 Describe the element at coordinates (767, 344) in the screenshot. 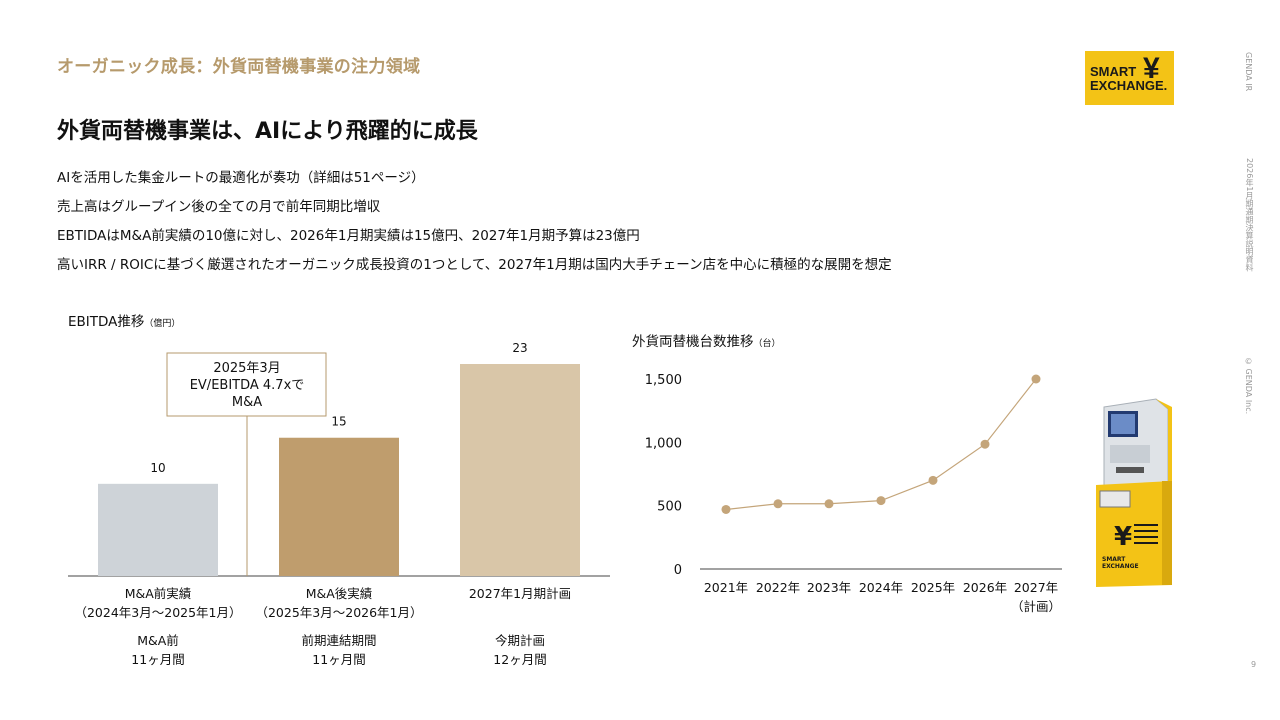

I see `machines-unit: （台）` at that location.